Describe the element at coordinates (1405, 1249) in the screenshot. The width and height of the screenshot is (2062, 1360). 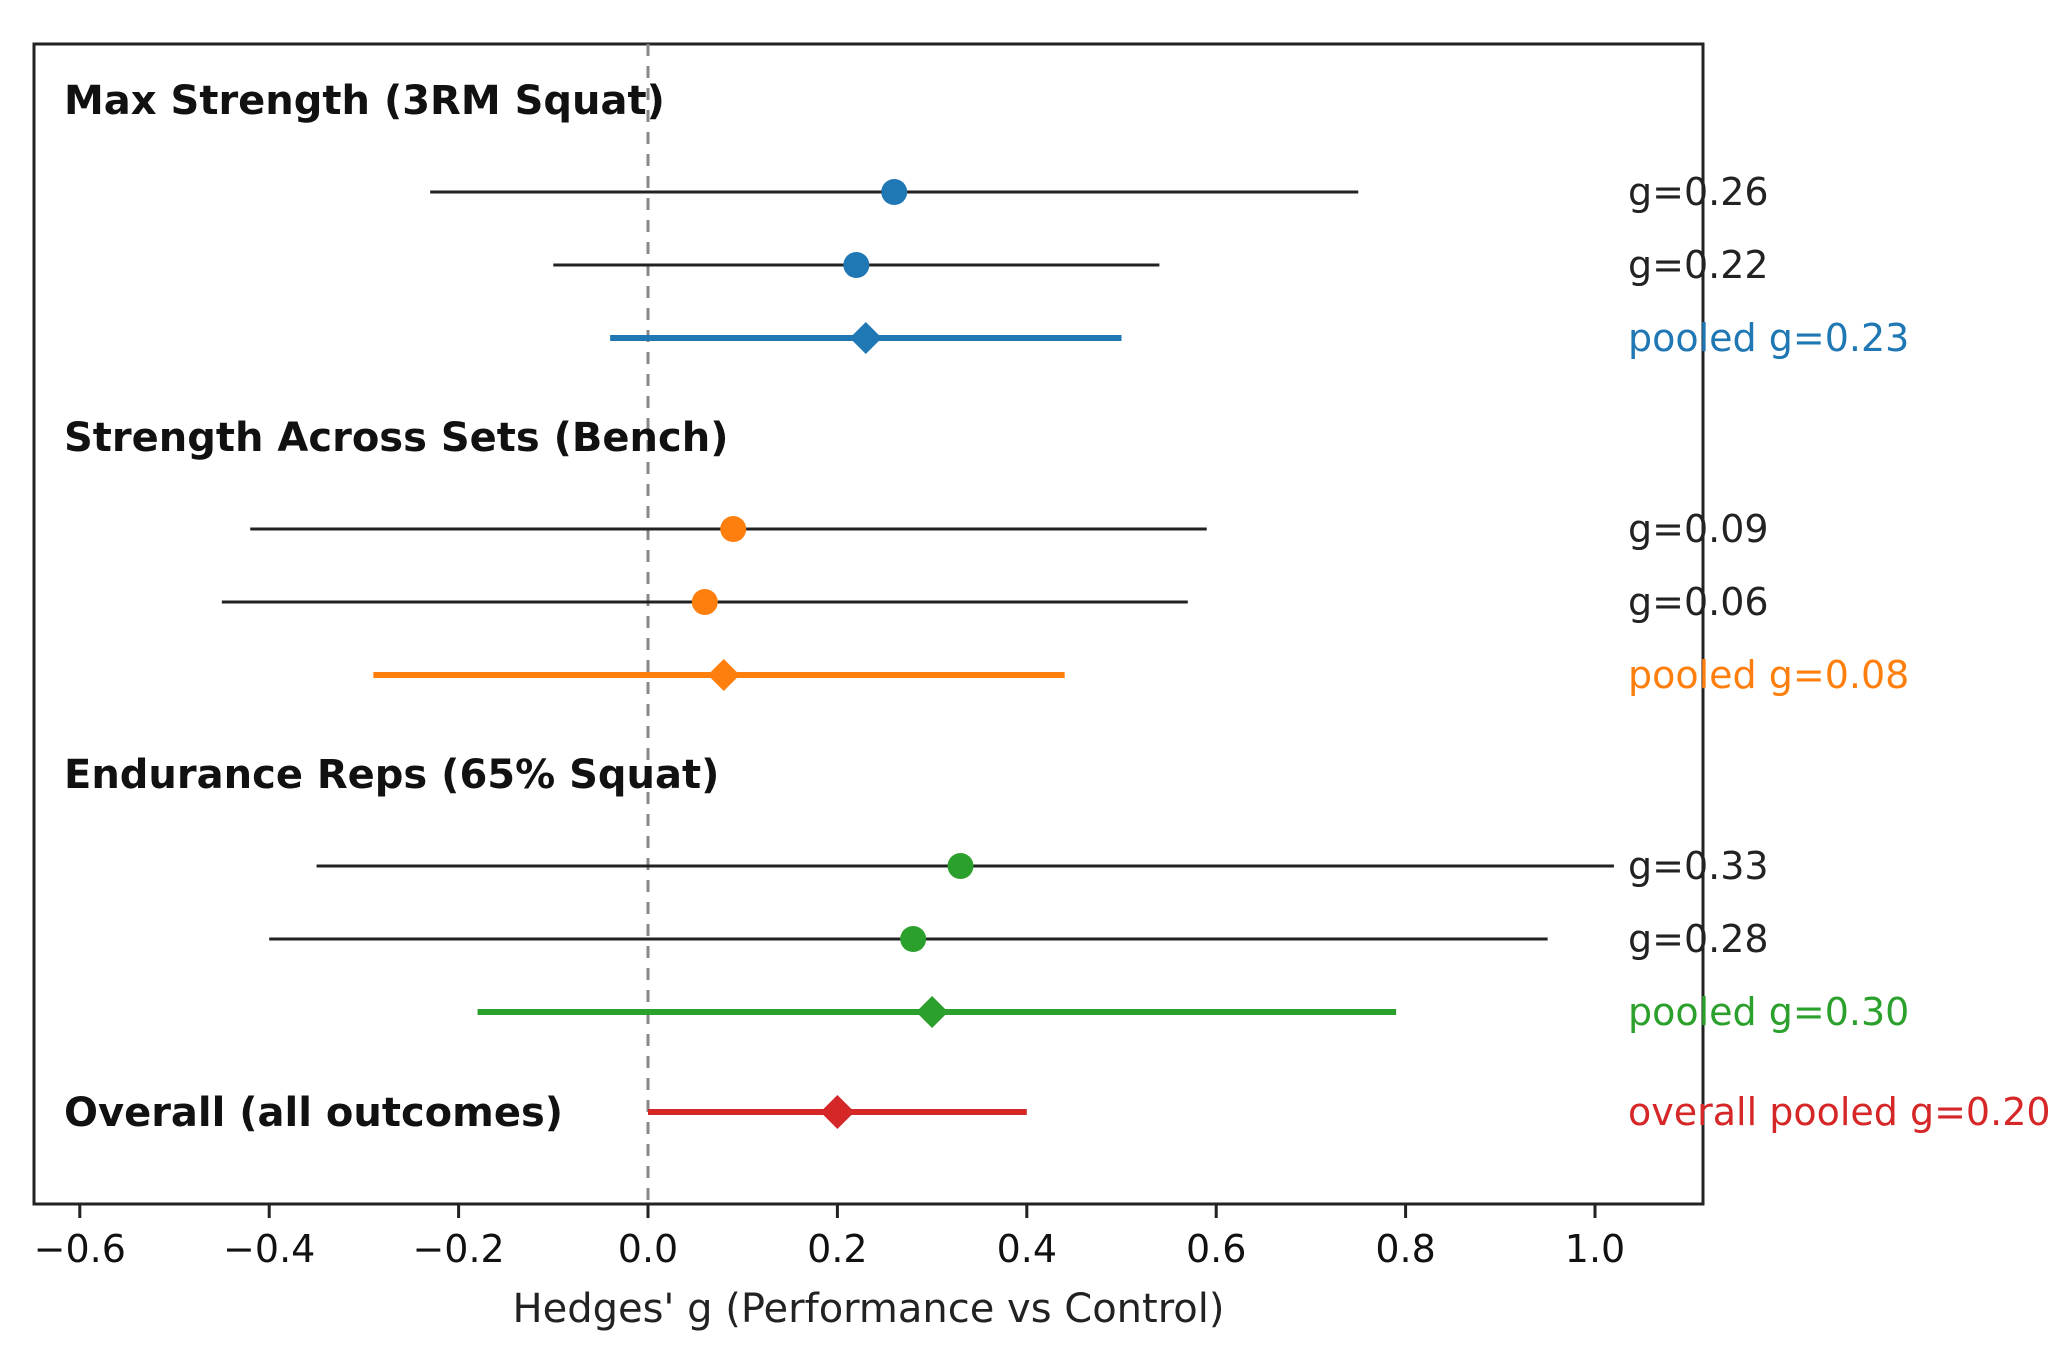
I see `x-tick-label: 0.8` at that location.